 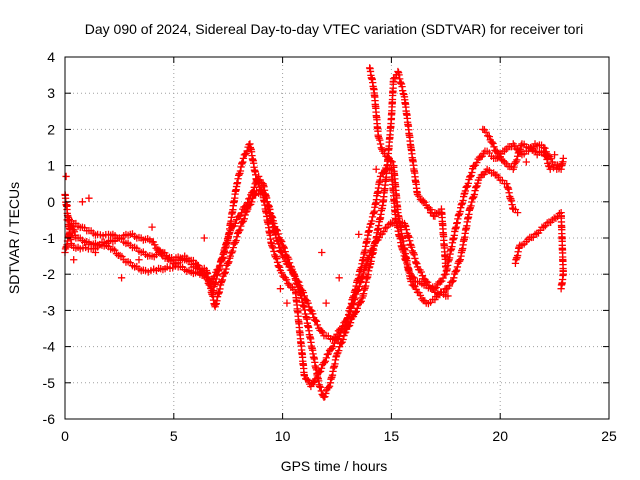 I want to click on x-tick-label: 25, so click(x=609, y=436).